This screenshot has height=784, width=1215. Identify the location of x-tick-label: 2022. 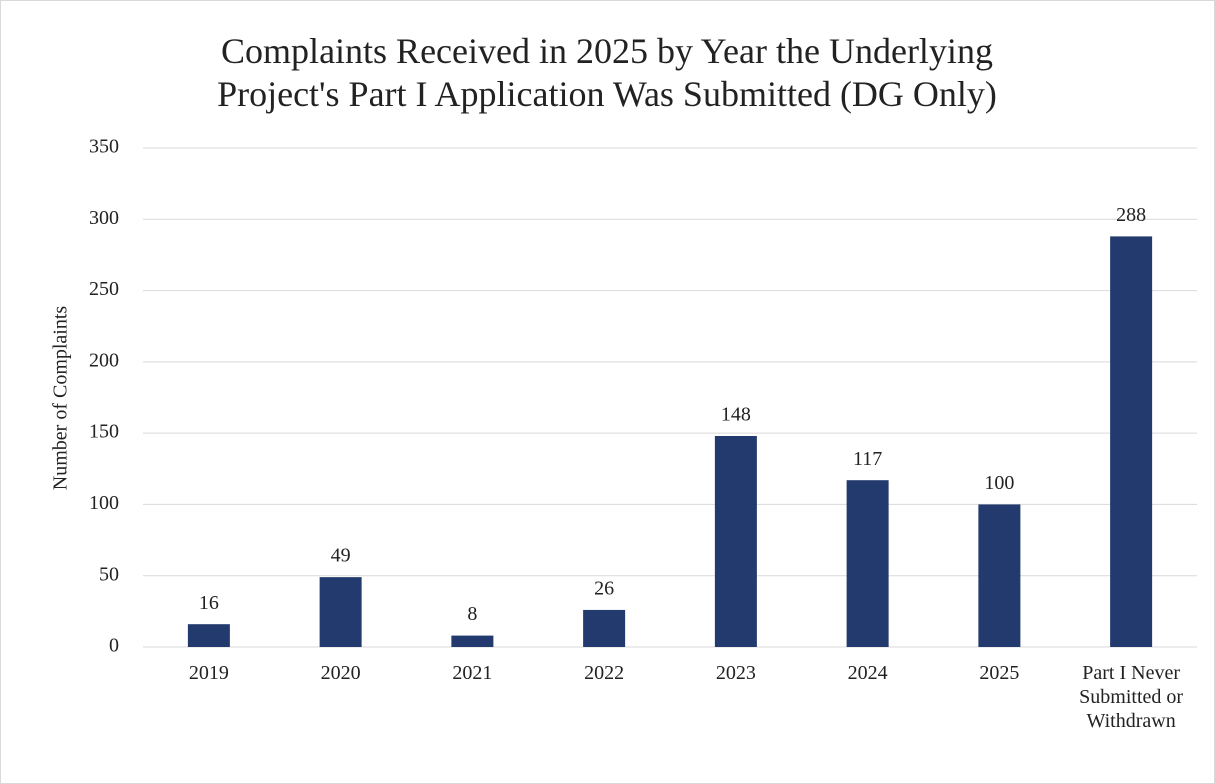
(604, 673).